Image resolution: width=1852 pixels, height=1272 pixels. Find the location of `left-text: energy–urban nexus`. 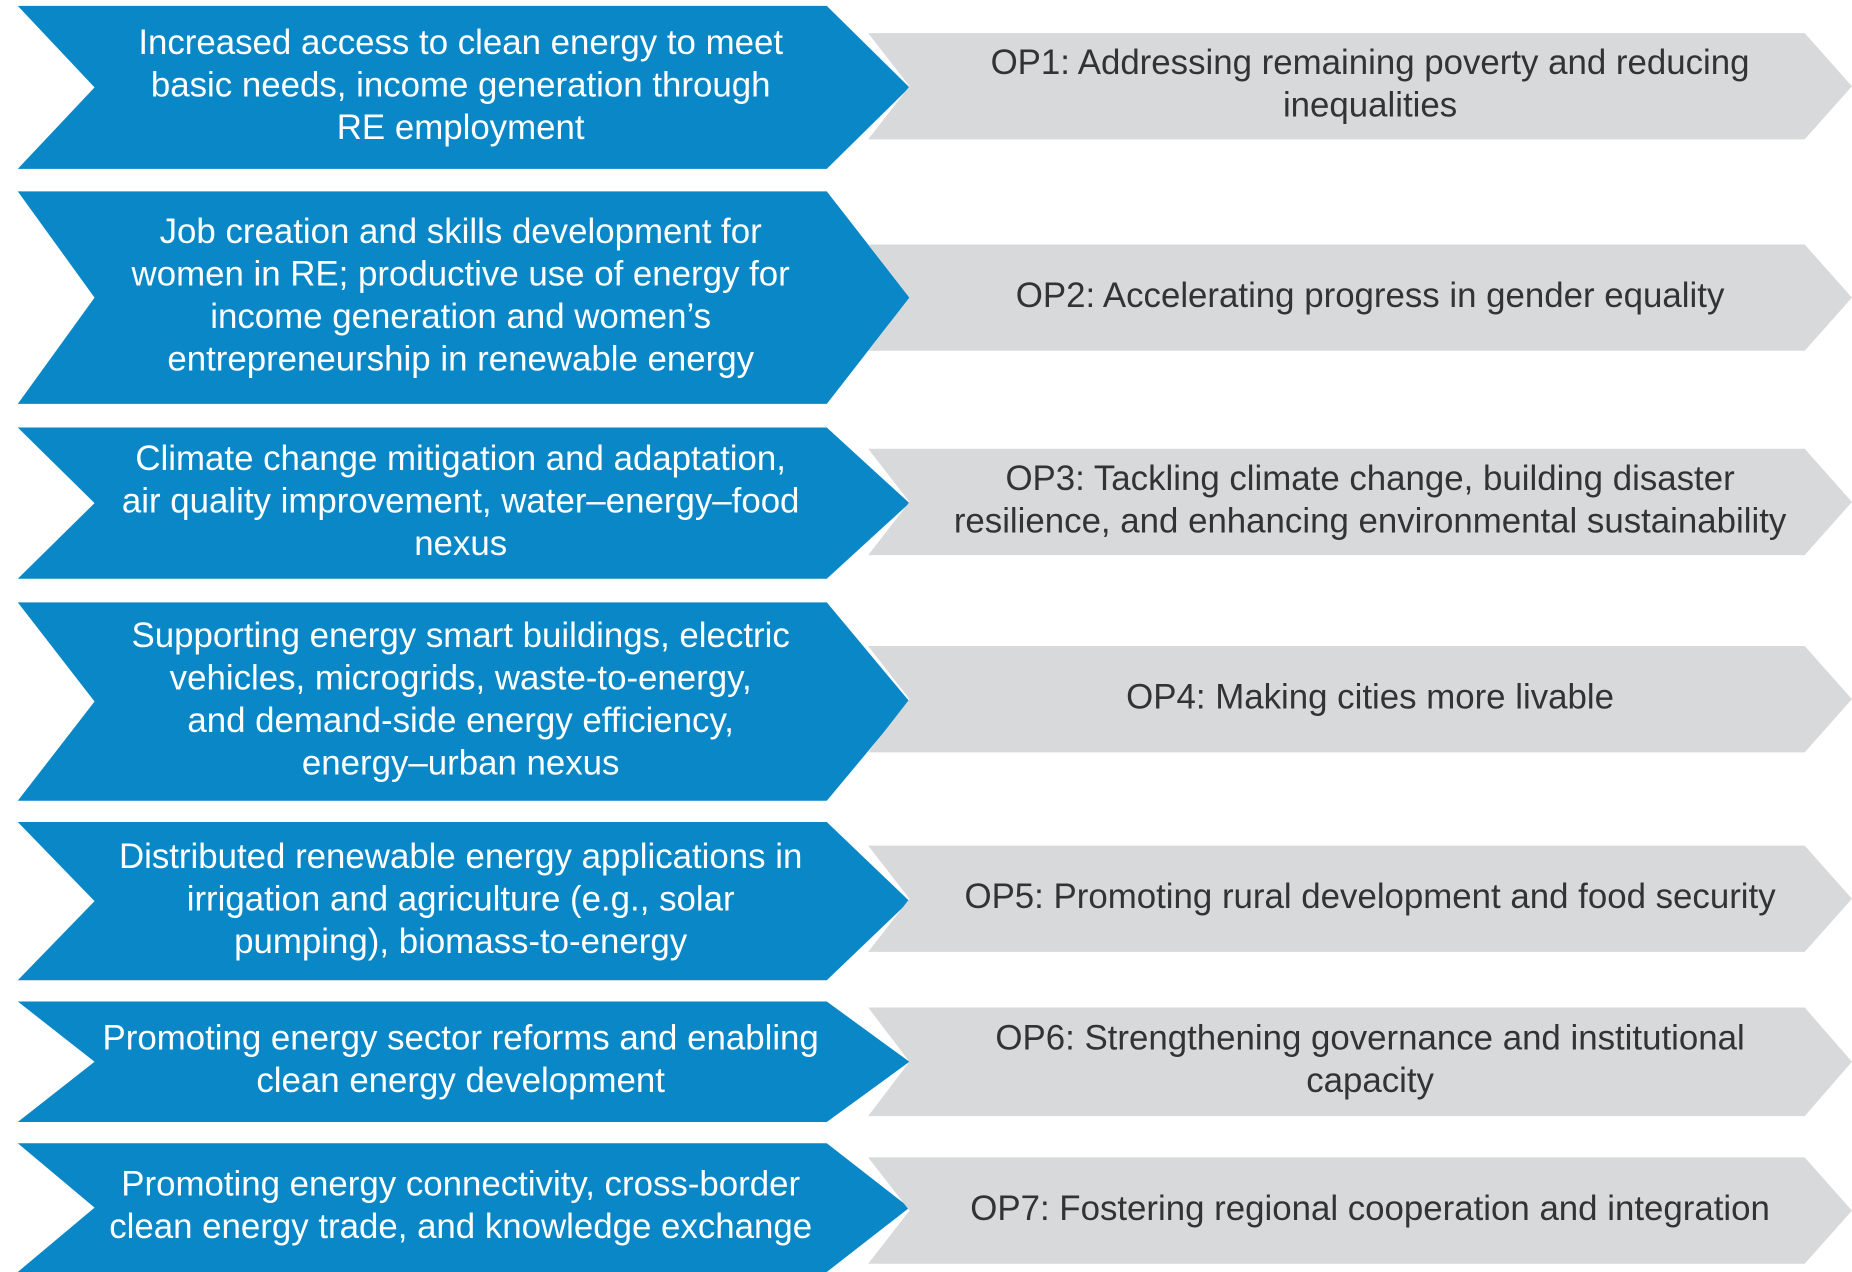

left-text: energy–urban nexus is located at coordinates (461, 763).